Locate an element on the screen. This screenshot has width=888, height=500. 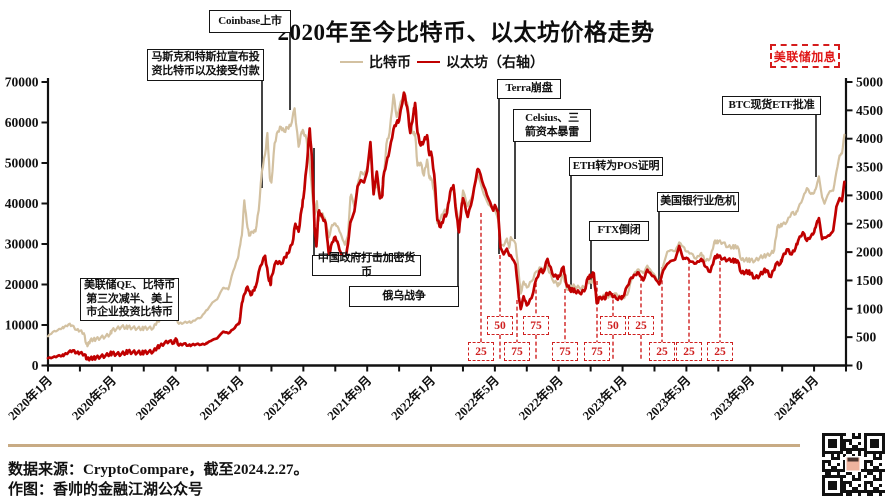
data-source-text: 数据来源：CryptoCompare，截至2024.2.27。 is located at coordinates (158, 470).